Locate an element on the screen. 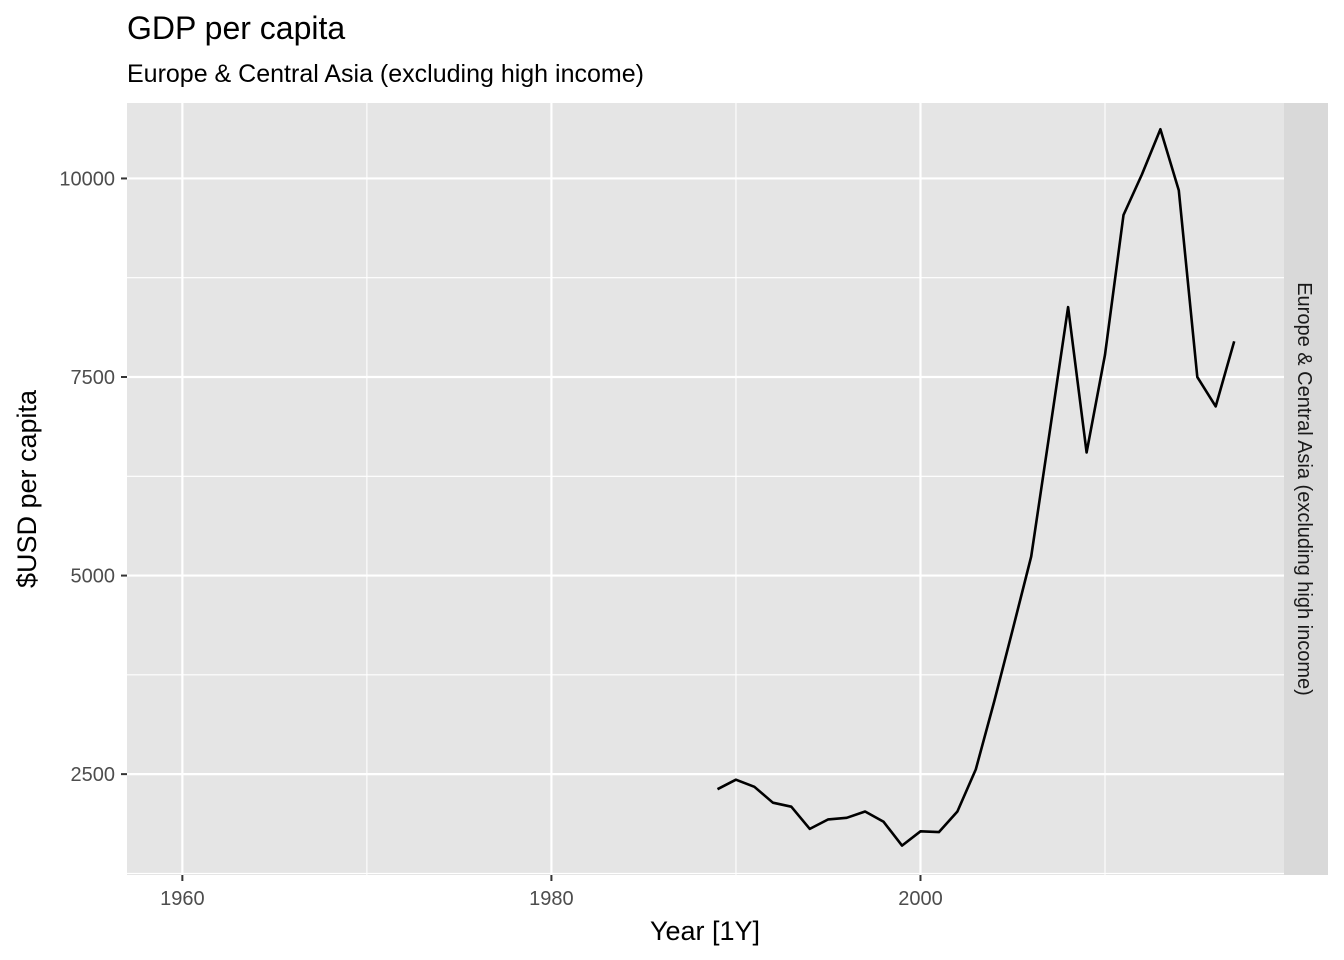 Image resolution: width=1344 pixels, height=960 pixels. x-axis: 1960 1980 2000 is located at coordinates (551, 892).